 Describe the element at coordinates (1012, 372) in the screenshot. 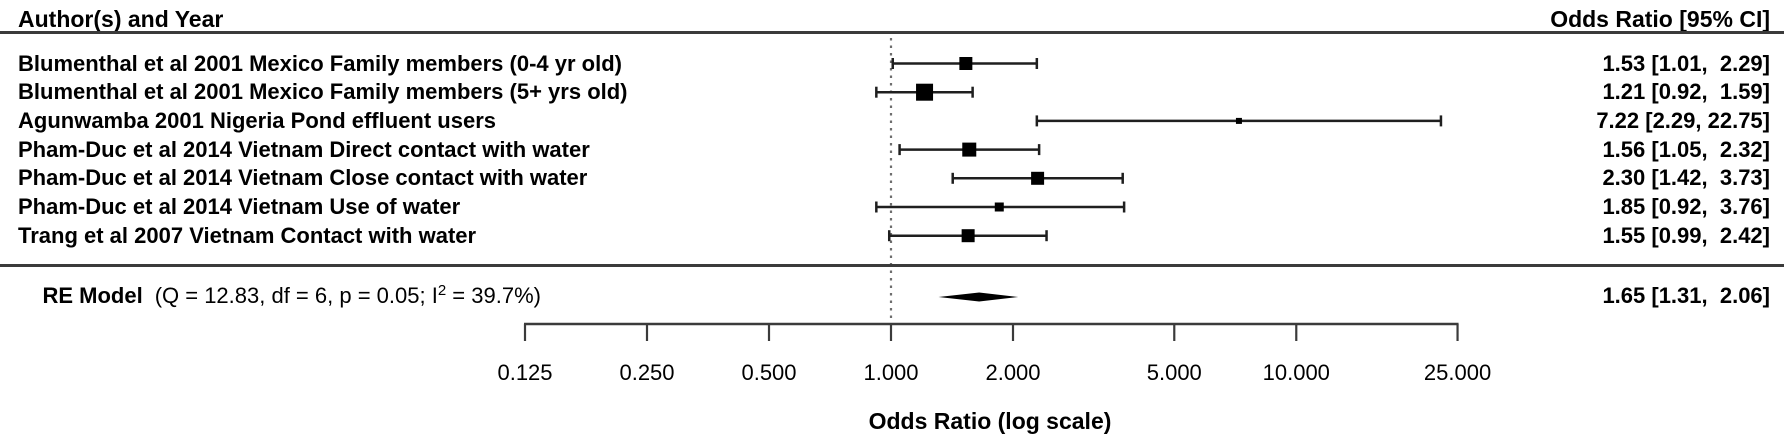

I see `x-axis-tick-label: 2.000` at that location.